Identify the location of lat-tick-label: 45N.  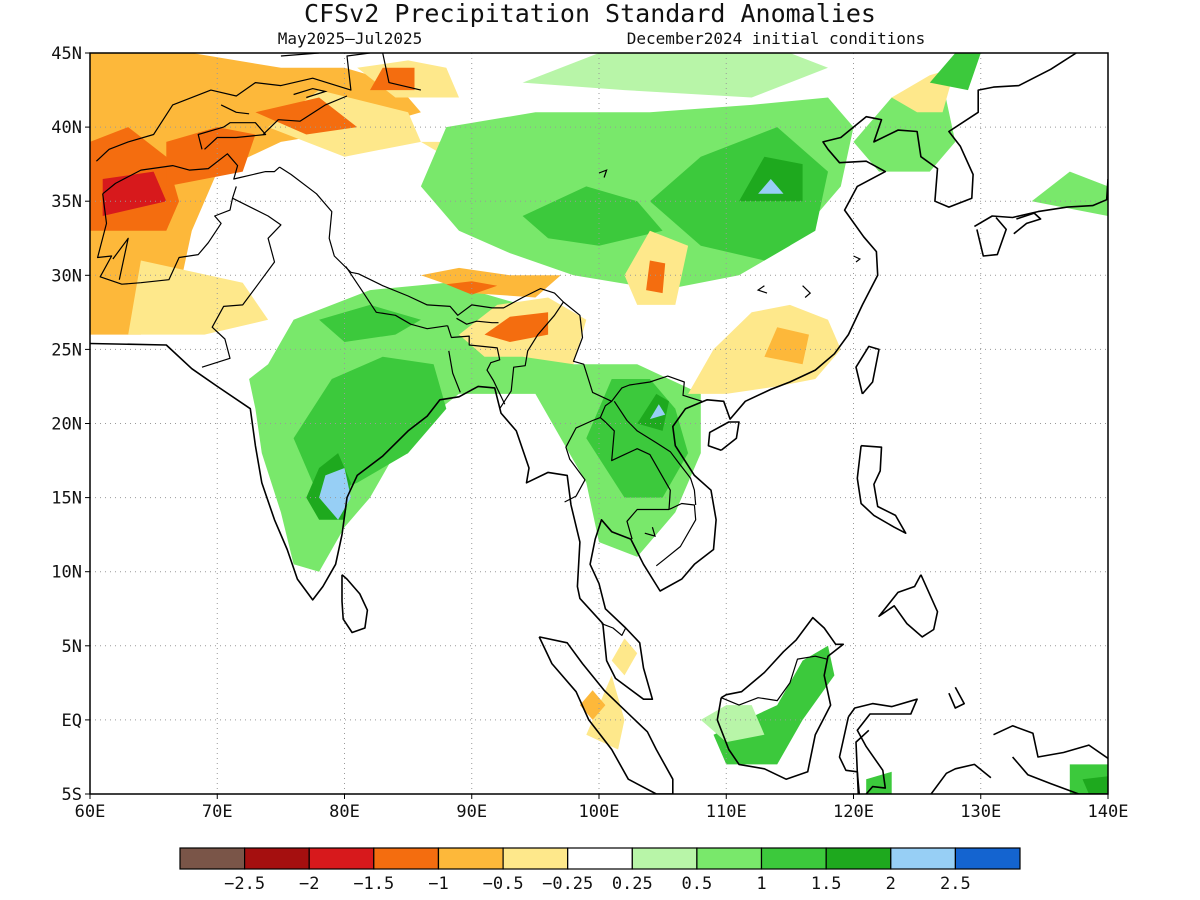
(66, 54).